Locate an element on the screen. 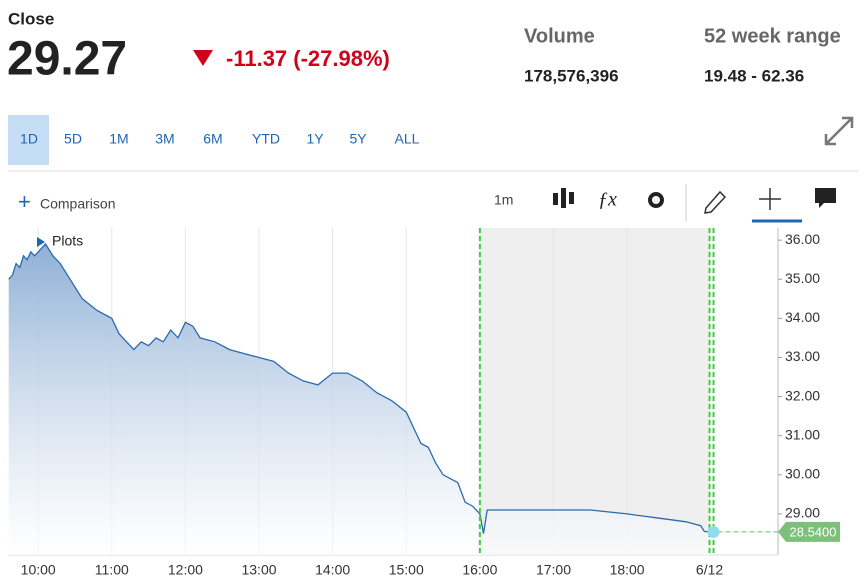  y-tick-label: 33.00 is located at coordinates (802, 356).